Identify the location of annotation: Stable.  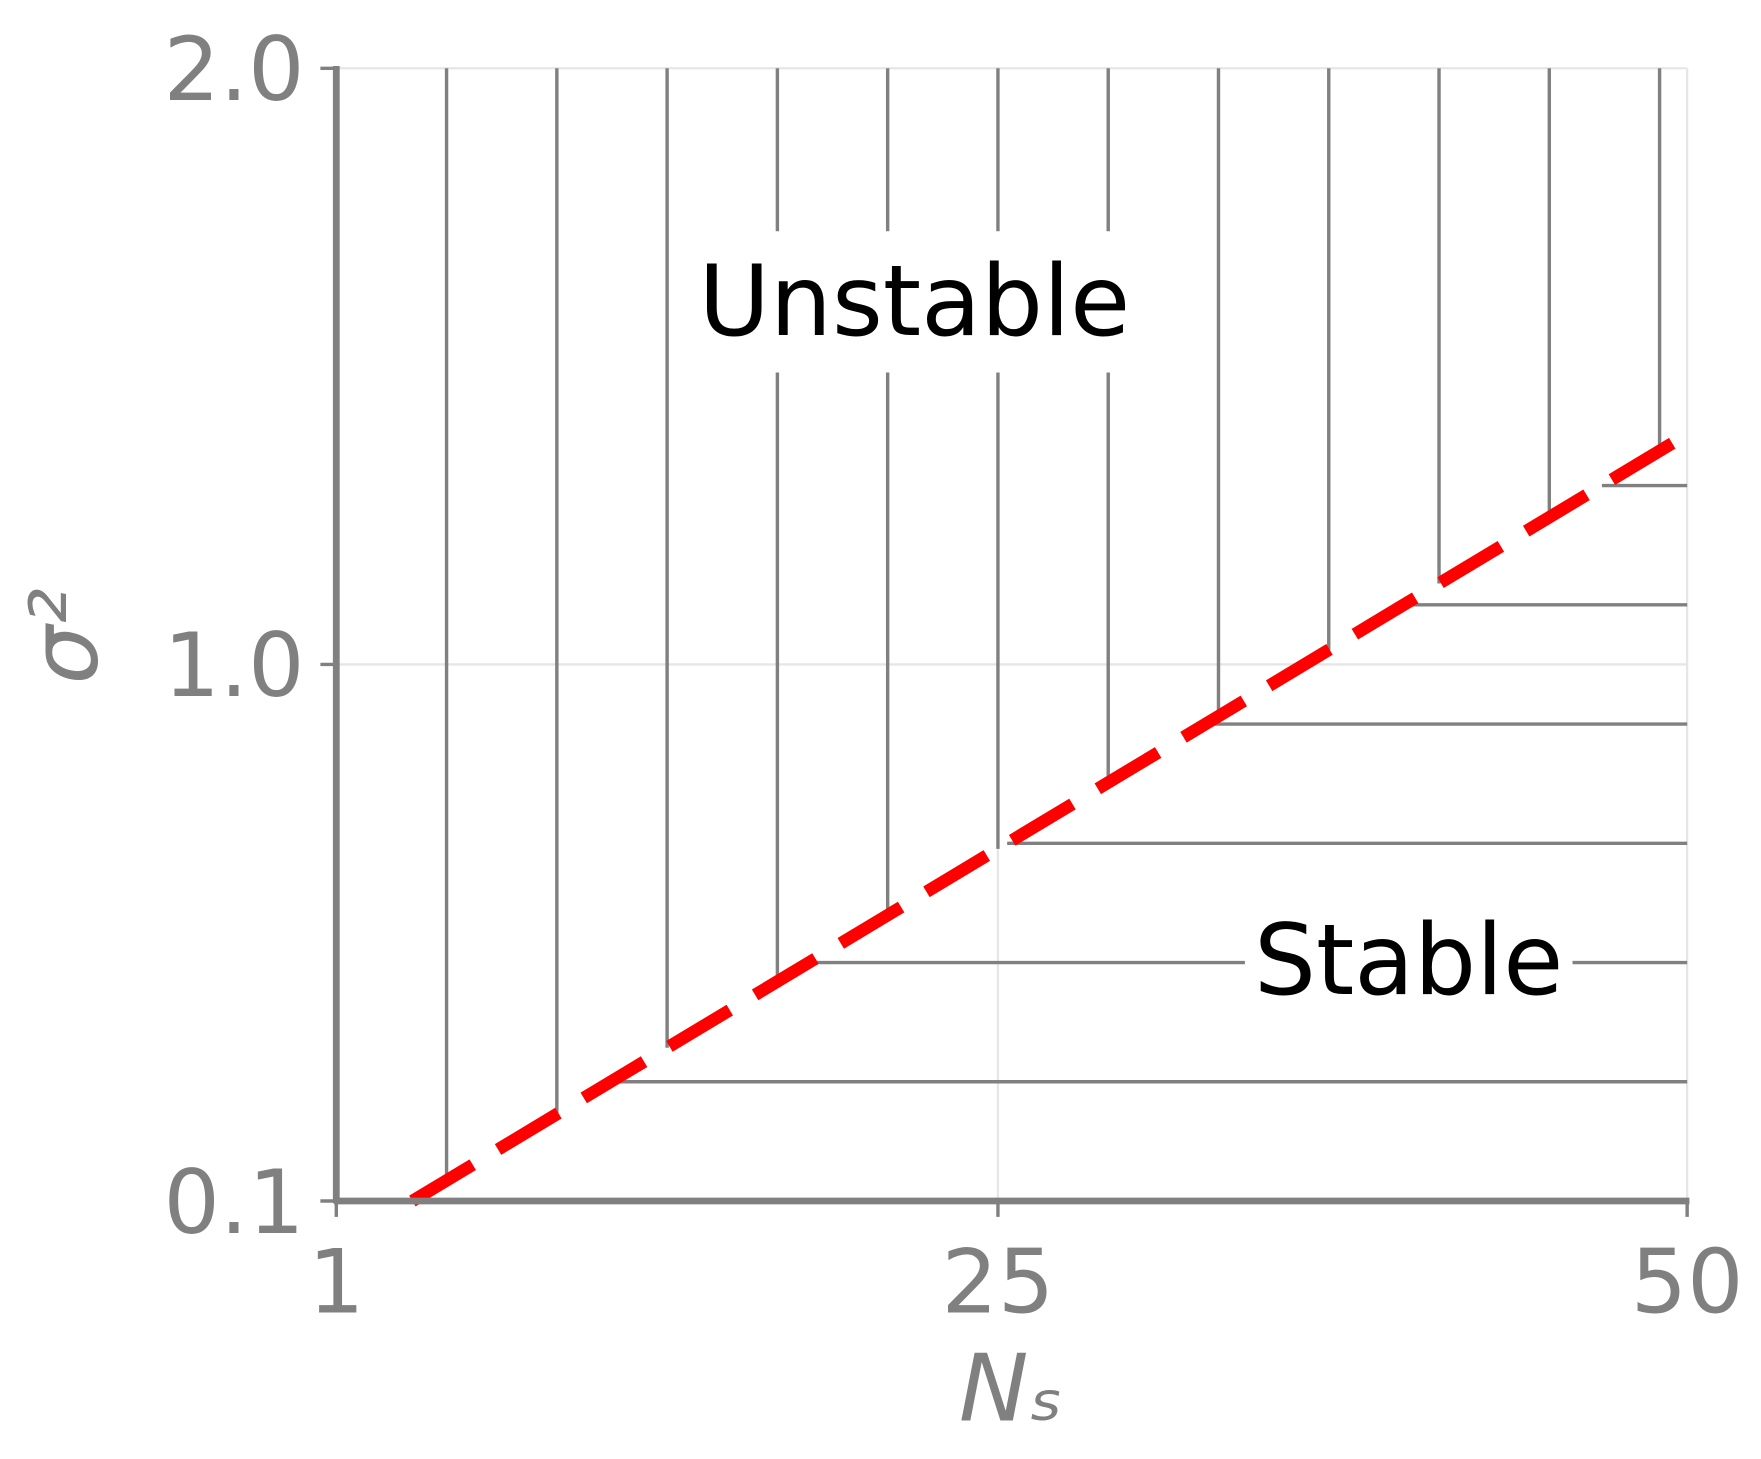
(1408, 961).